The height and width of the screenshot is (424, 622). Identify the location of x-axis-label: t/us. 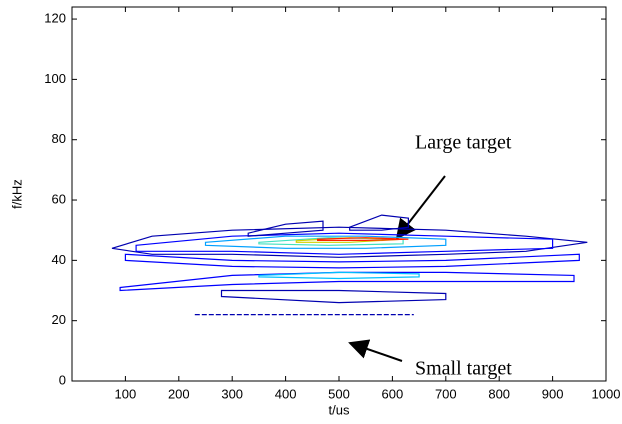
(339, 409).